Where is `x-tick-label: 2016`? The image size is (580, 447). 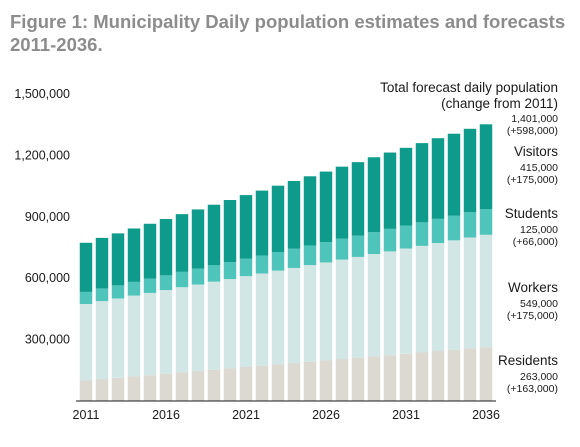
x-tick-label: 2016 is located at coordinates (166, 415).